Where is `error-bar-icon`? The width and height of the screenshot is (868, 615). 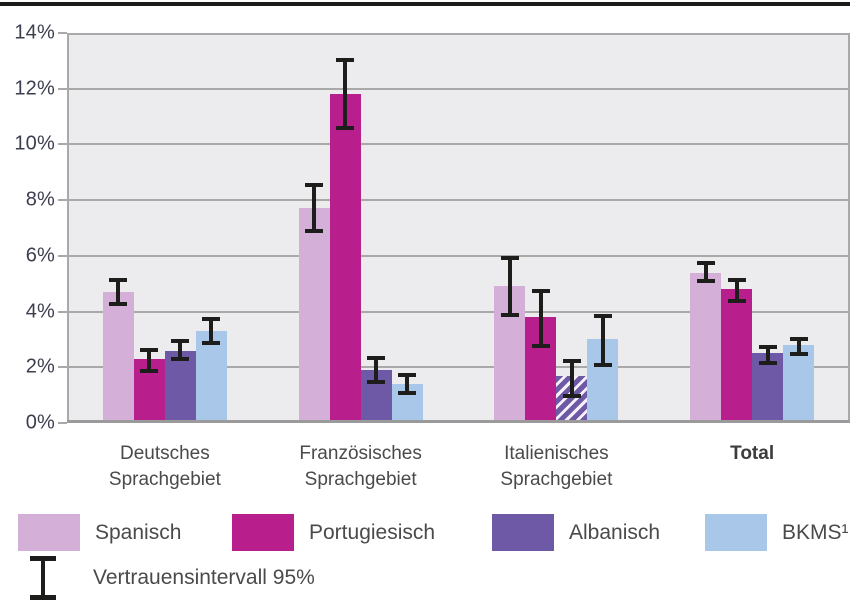
error-bar-icon is located at coordinates (43, 578).